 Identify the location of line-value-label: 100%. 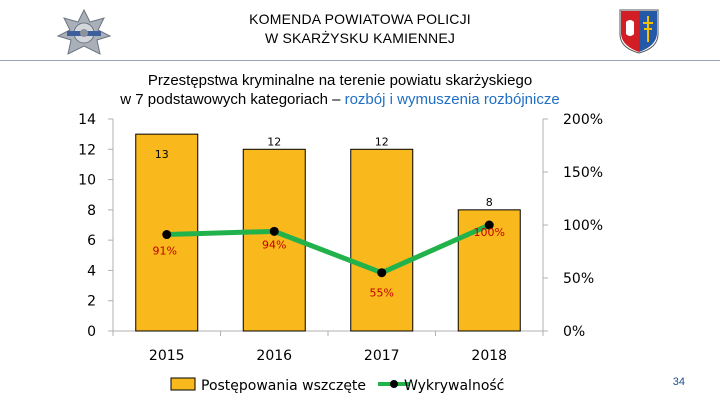
(489, 232).